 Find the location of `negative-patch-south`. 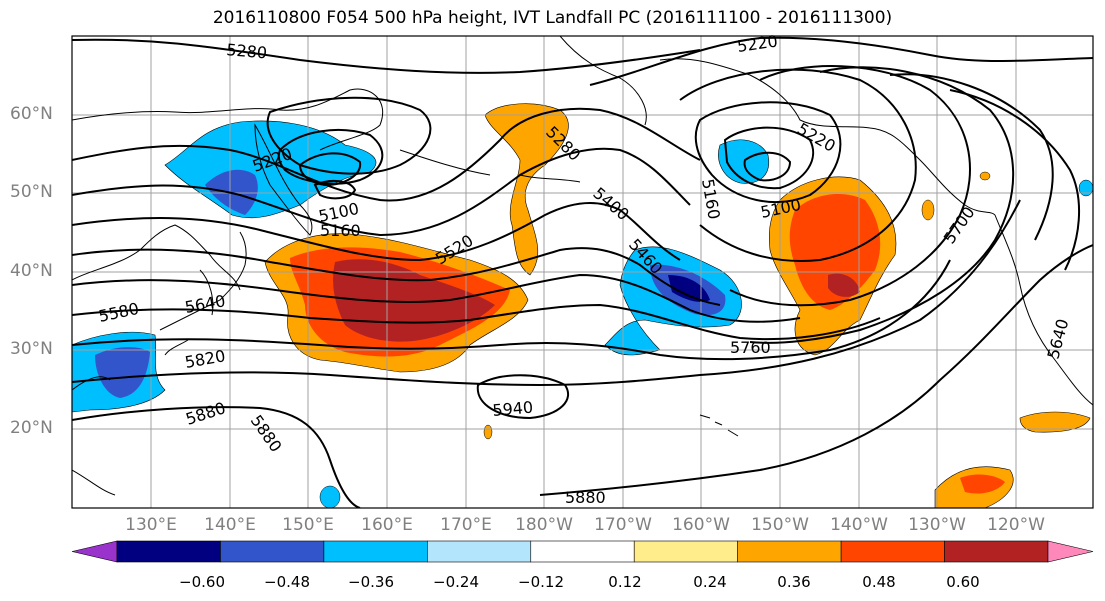

negative-patch-south is located at coordinates (330, 496).